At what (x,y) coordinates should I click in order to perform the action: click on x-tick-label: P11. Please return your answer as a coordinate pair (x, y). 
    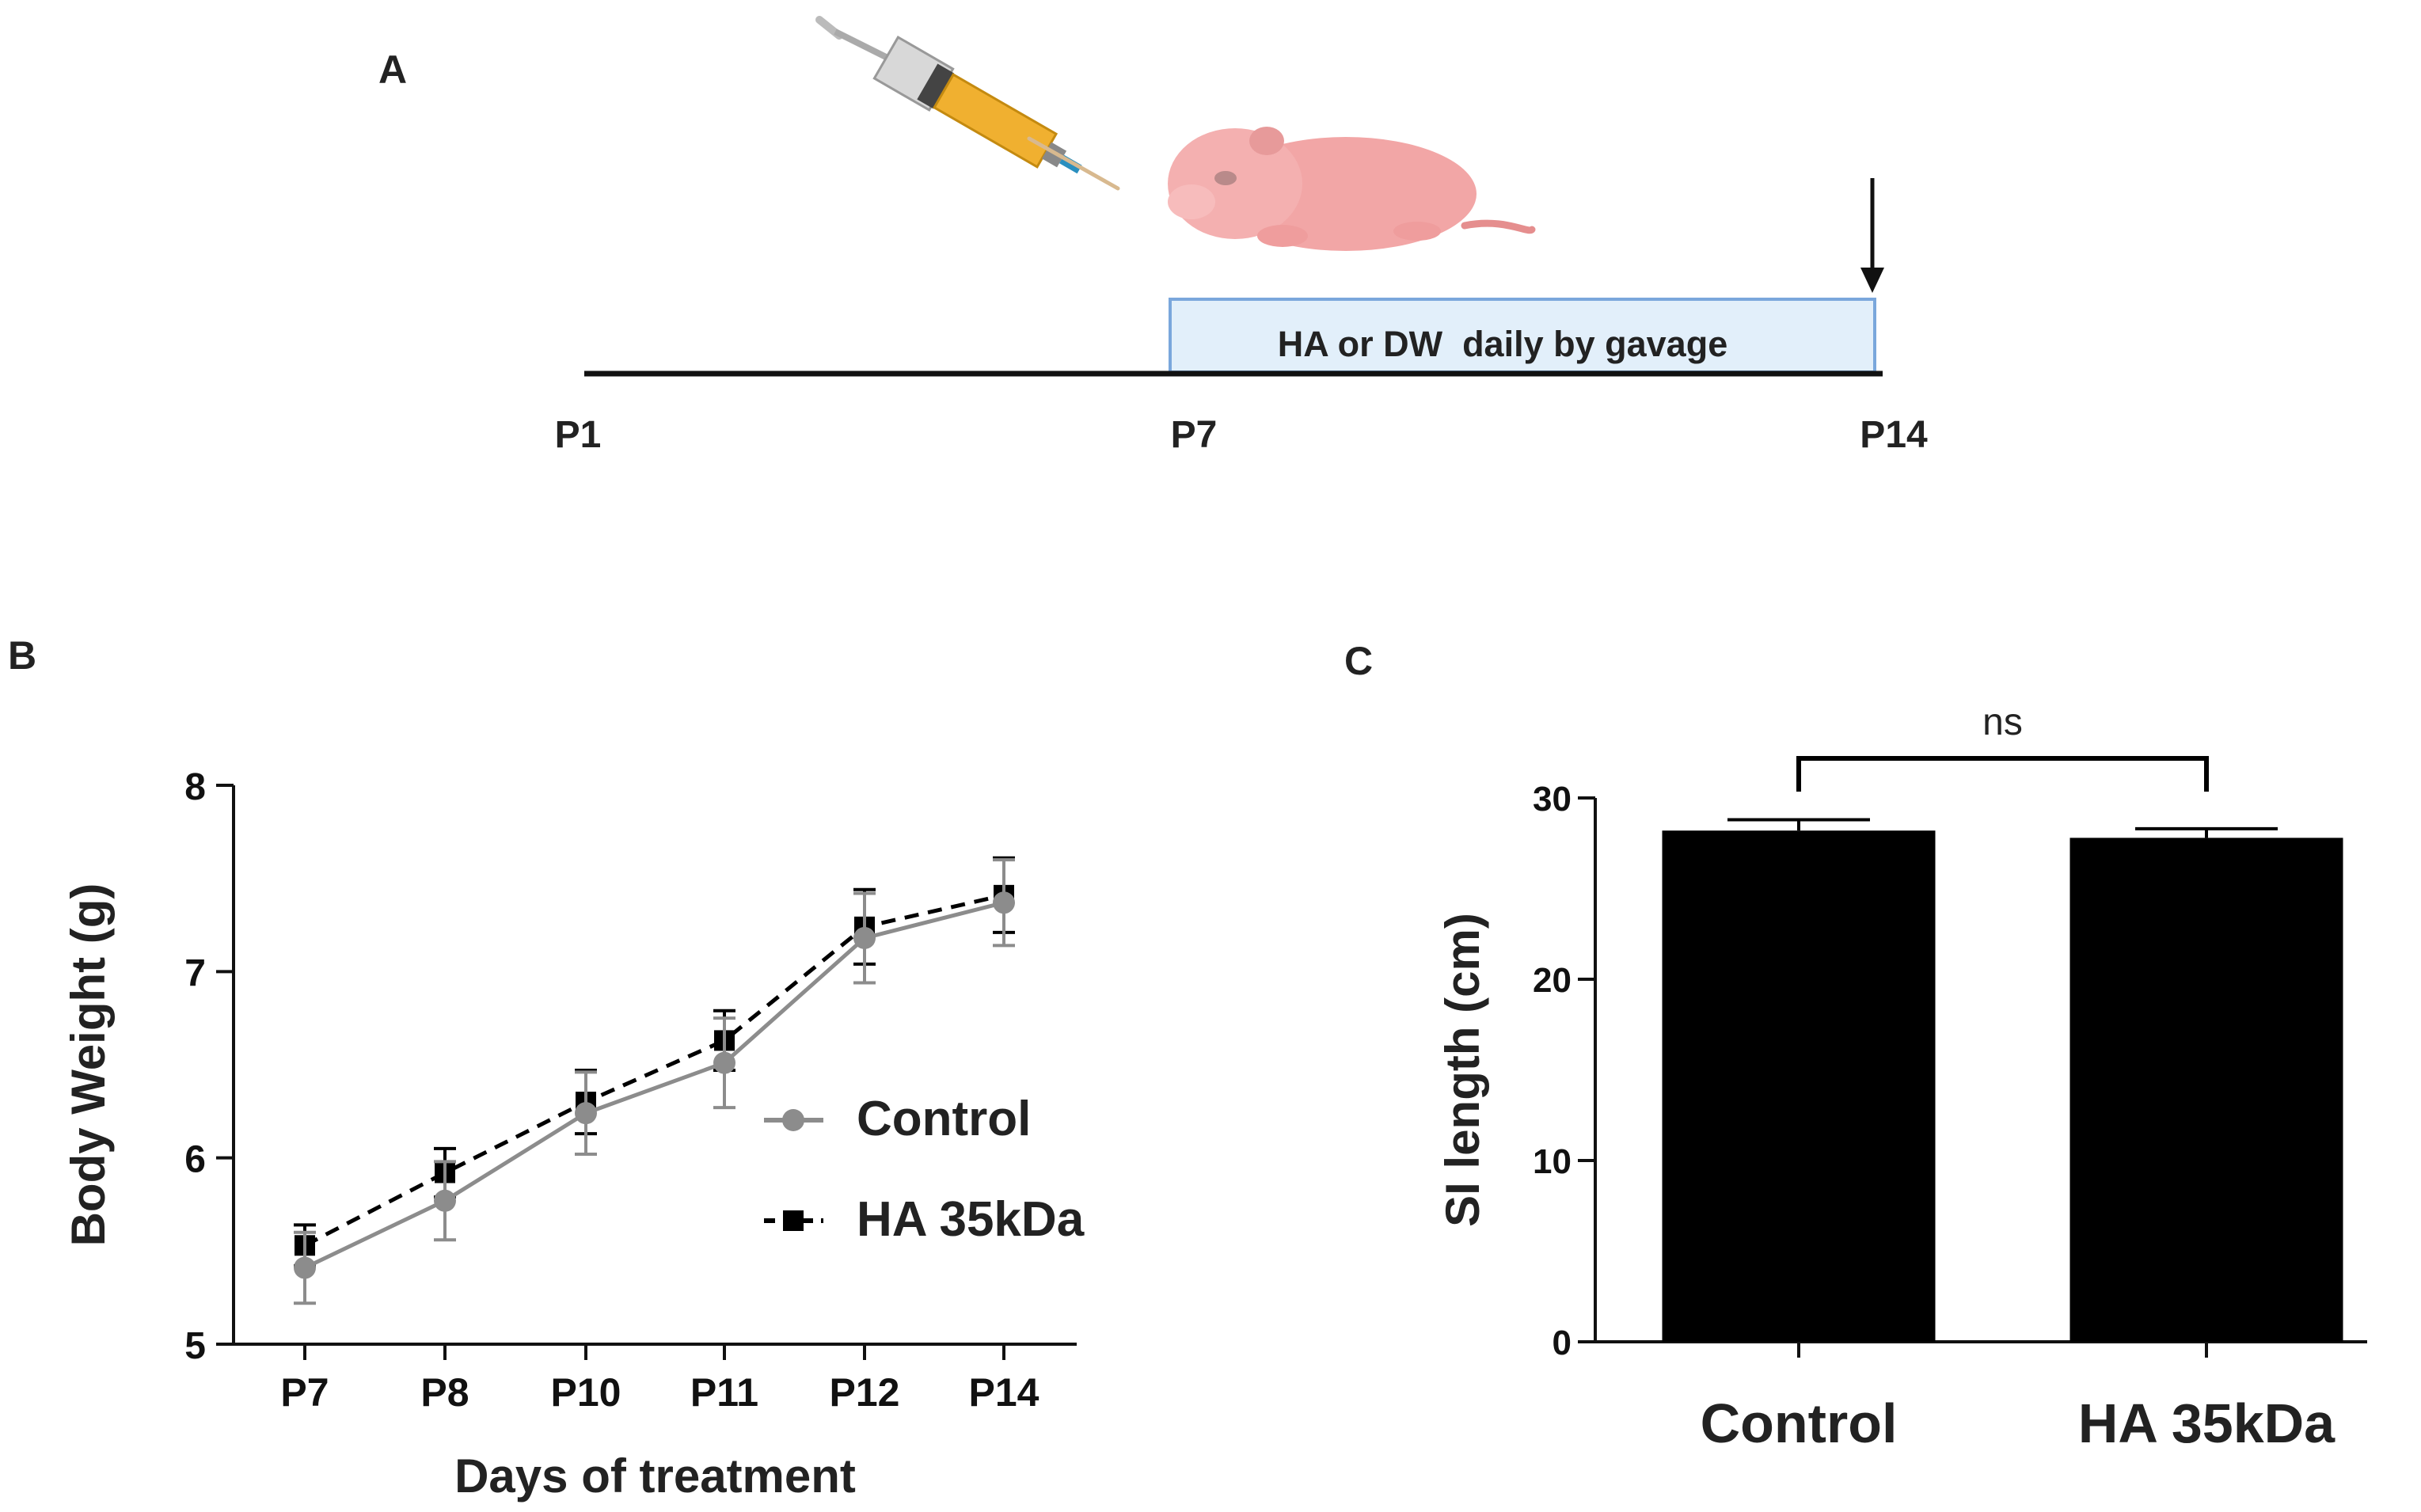
    Looking at the image, I should click on (724, 1392).